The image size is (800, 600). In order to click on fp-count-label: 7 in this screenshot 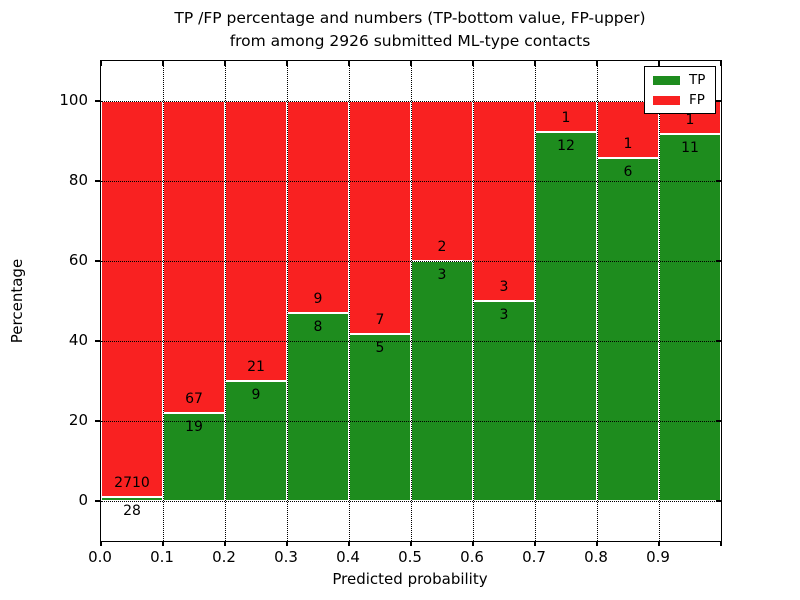, I will do `click(380, 320)`.